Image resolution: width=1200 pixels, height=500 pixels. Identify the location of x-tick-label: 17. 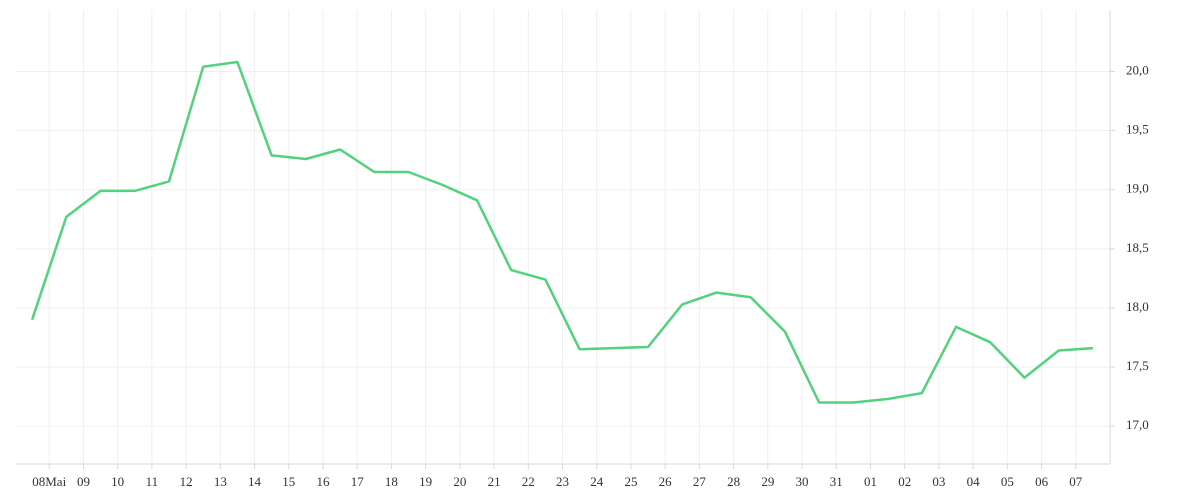
(358, 481).